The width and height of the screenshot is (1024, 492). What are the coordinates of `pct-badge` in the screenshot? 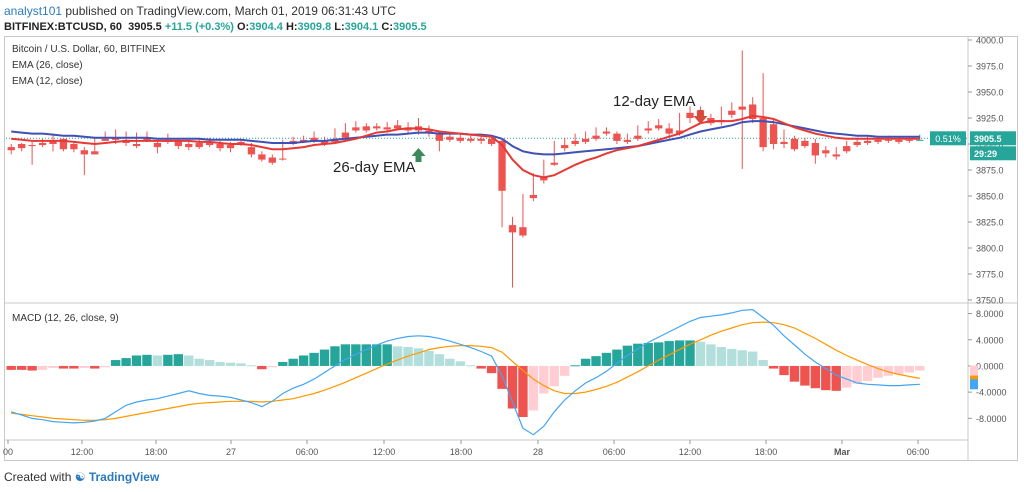 It's located at (948, 138).